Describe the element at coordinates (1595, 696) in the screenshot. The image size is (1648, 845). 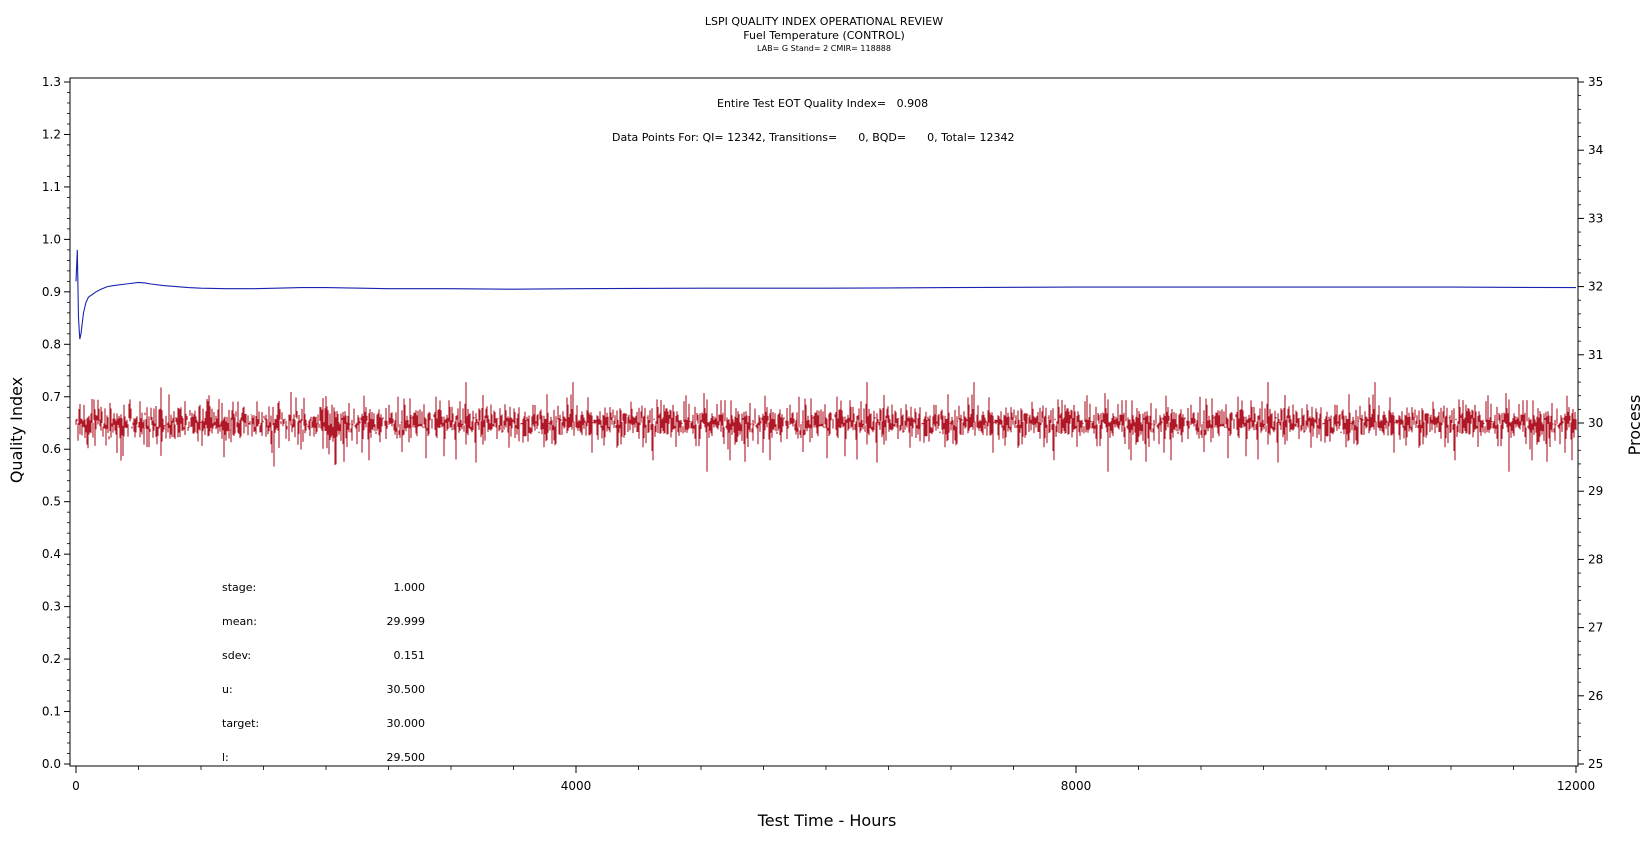
I see `right-tick-label: 26` at that location.